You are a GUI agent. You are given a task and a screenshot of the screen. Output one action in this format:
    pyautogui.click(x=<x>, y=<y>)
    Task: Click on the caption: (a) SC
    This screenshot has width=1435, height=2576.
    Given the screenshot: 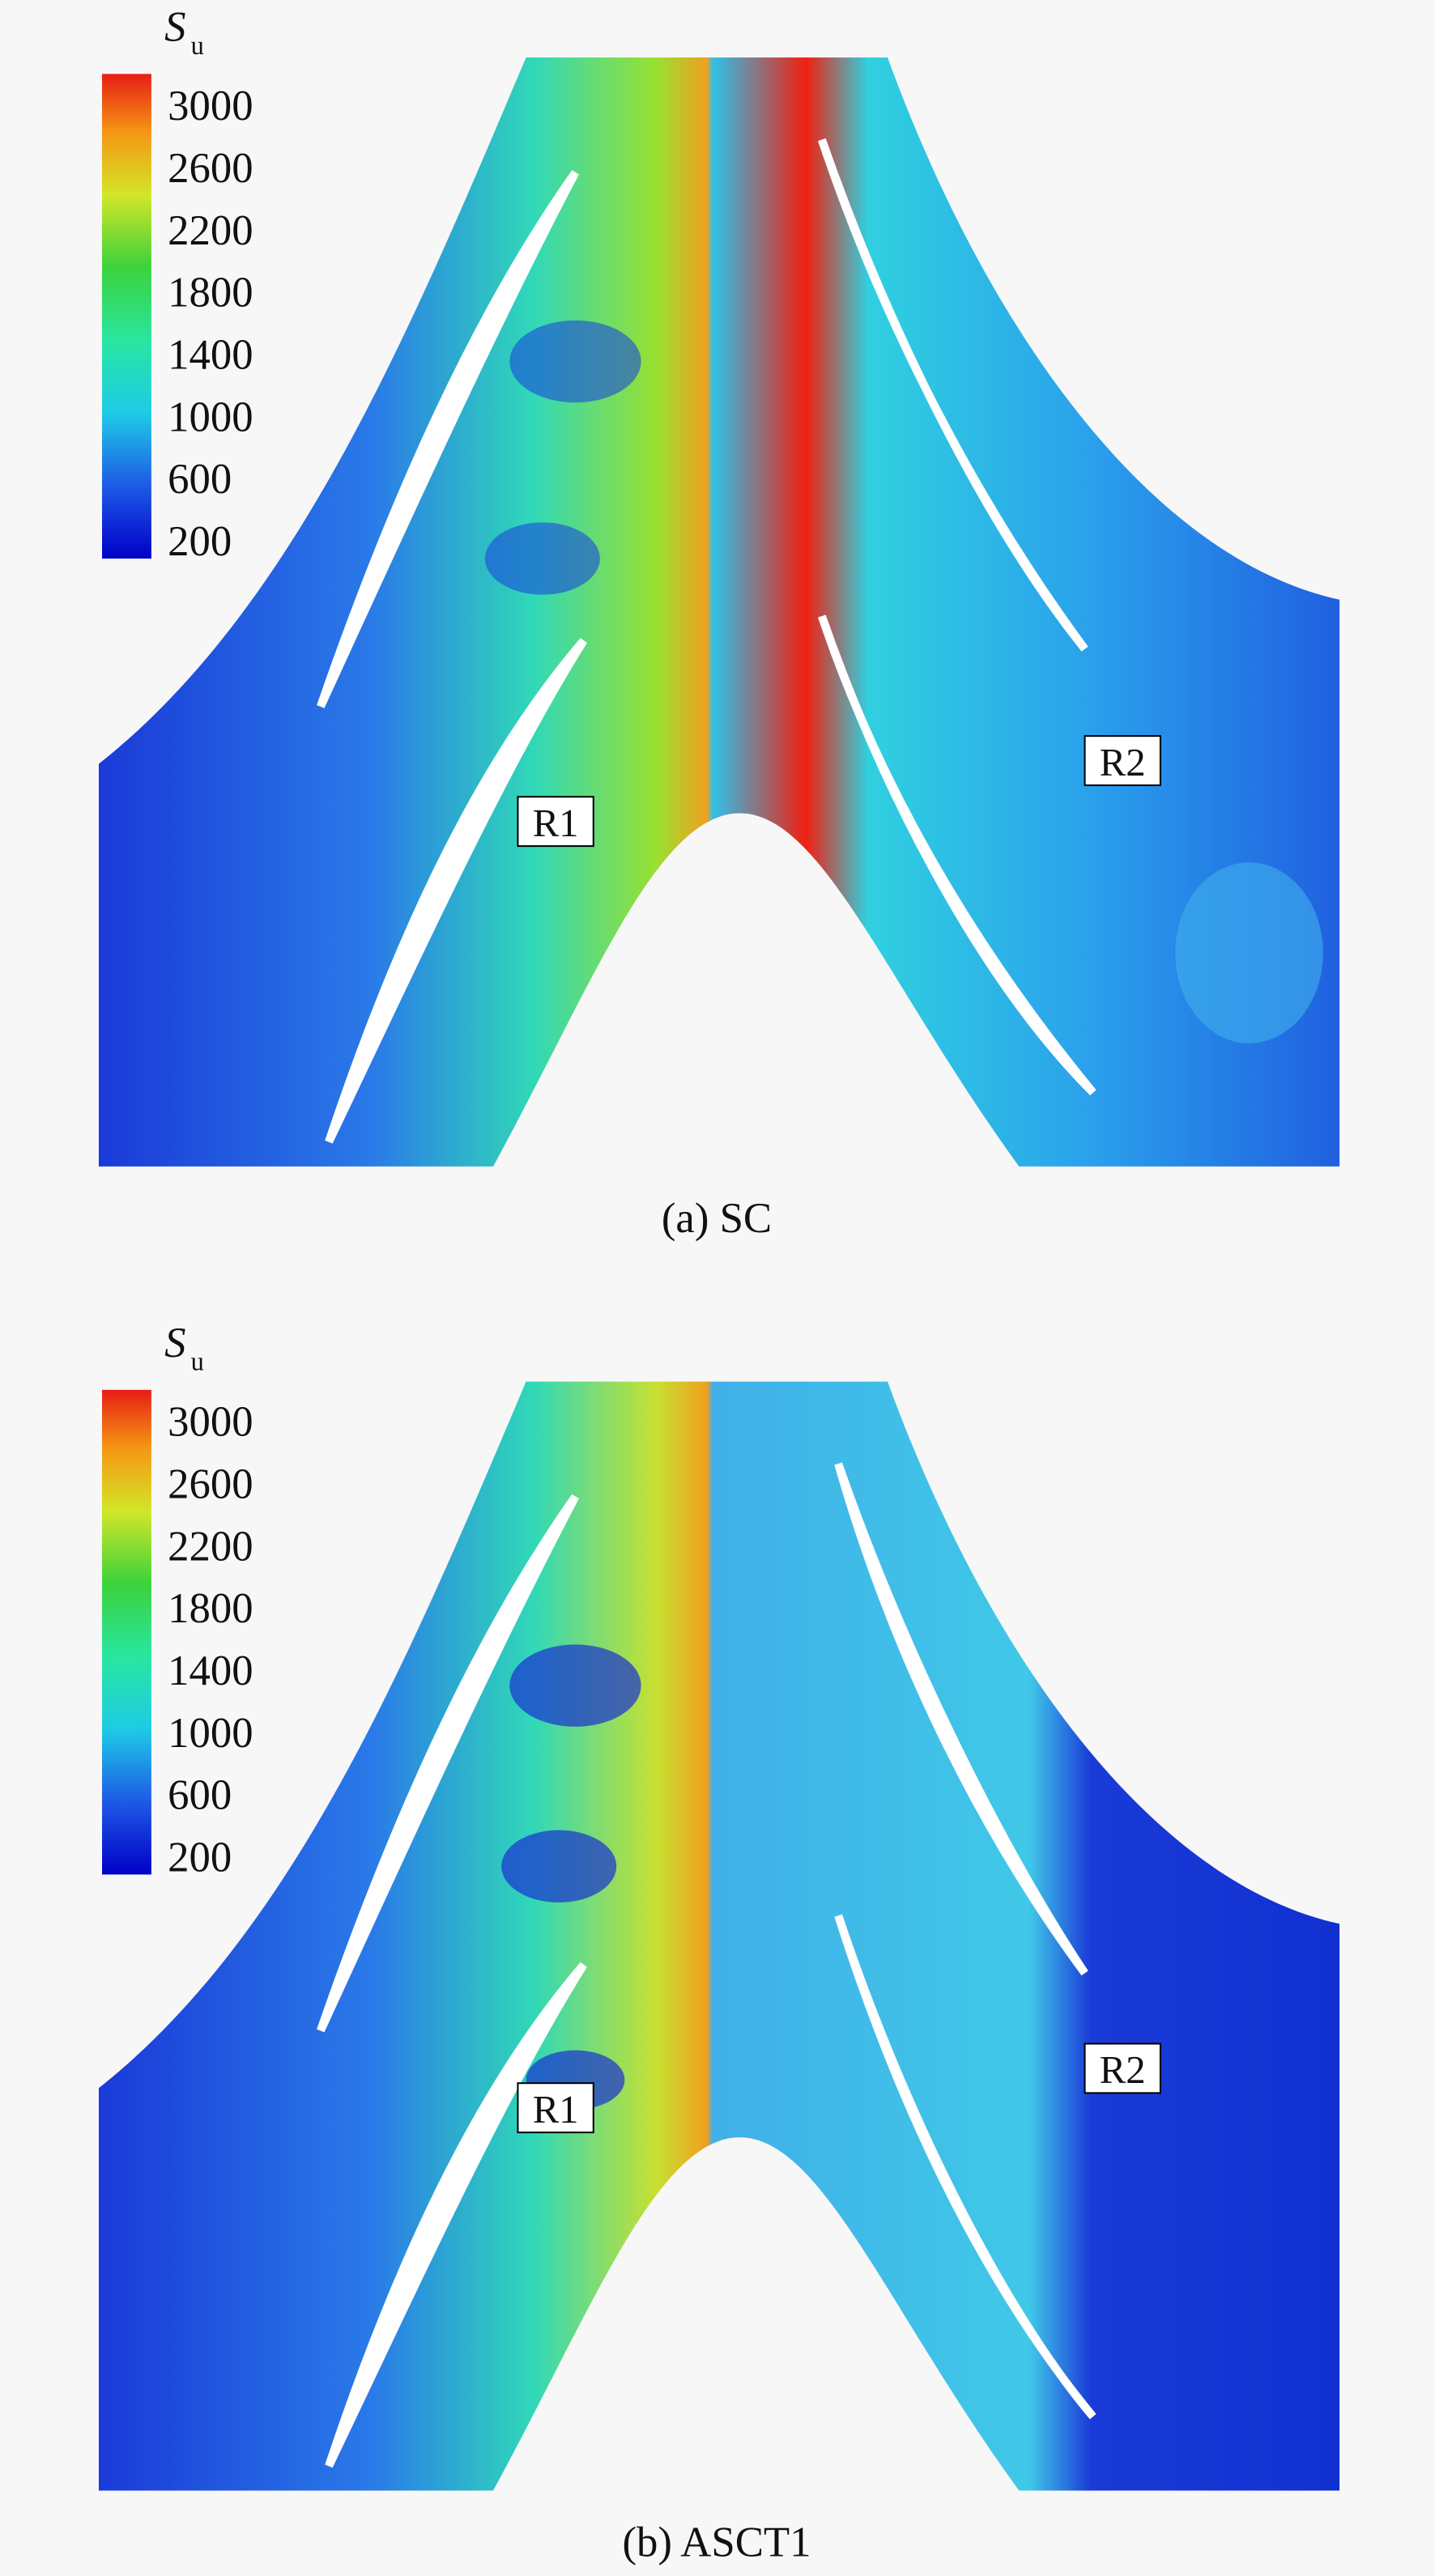 What is the action you would take?
    pyautogui.click(x=717, y=1218)
    